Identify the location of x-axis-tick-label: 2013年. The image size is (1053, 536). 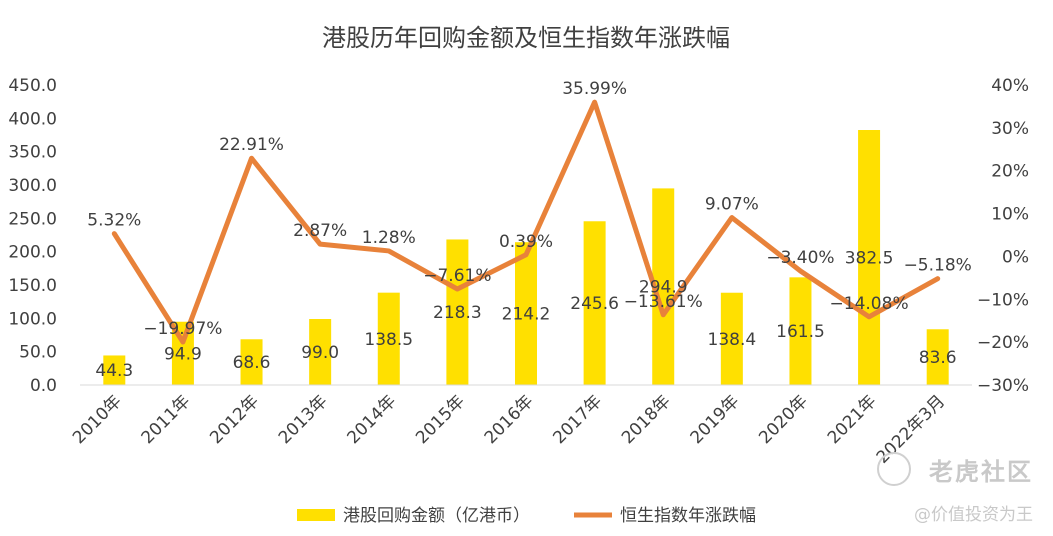
(303, 419).